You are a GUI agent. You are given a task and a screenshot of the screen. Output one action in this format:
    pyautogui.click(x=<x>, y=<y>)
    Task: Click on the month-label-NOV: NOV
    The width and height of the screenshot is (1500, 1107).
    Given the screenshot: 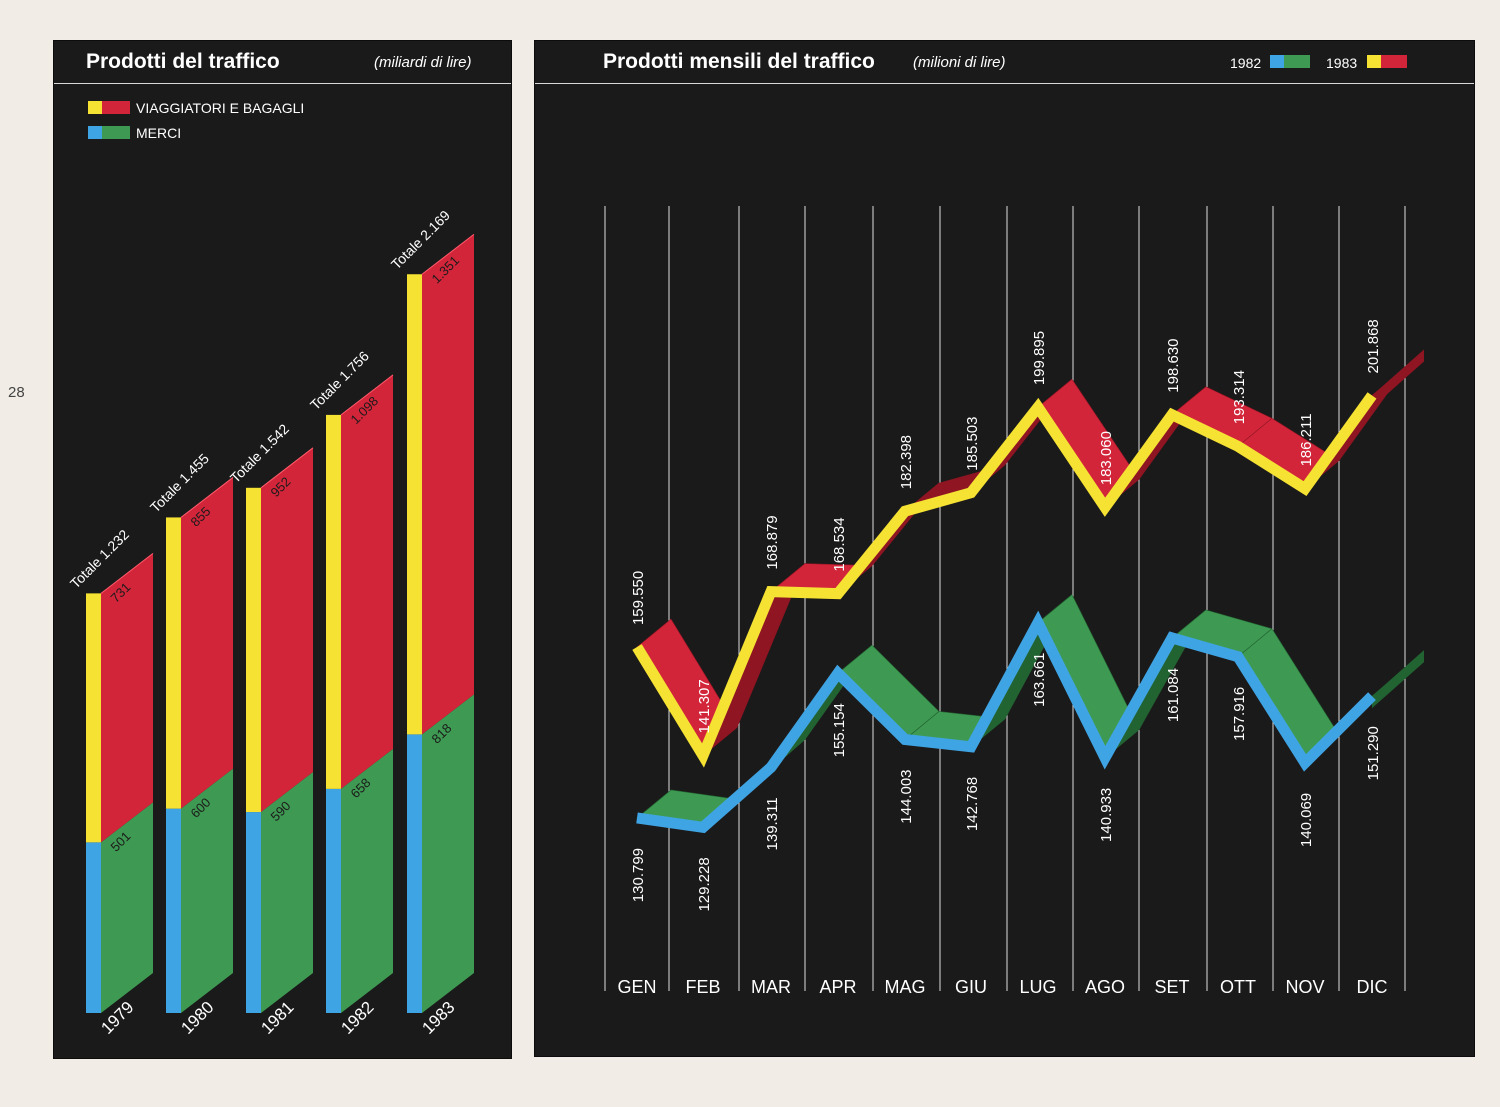 What is the action you would take?
    pyautogui.click(x=1304, y=987)
    